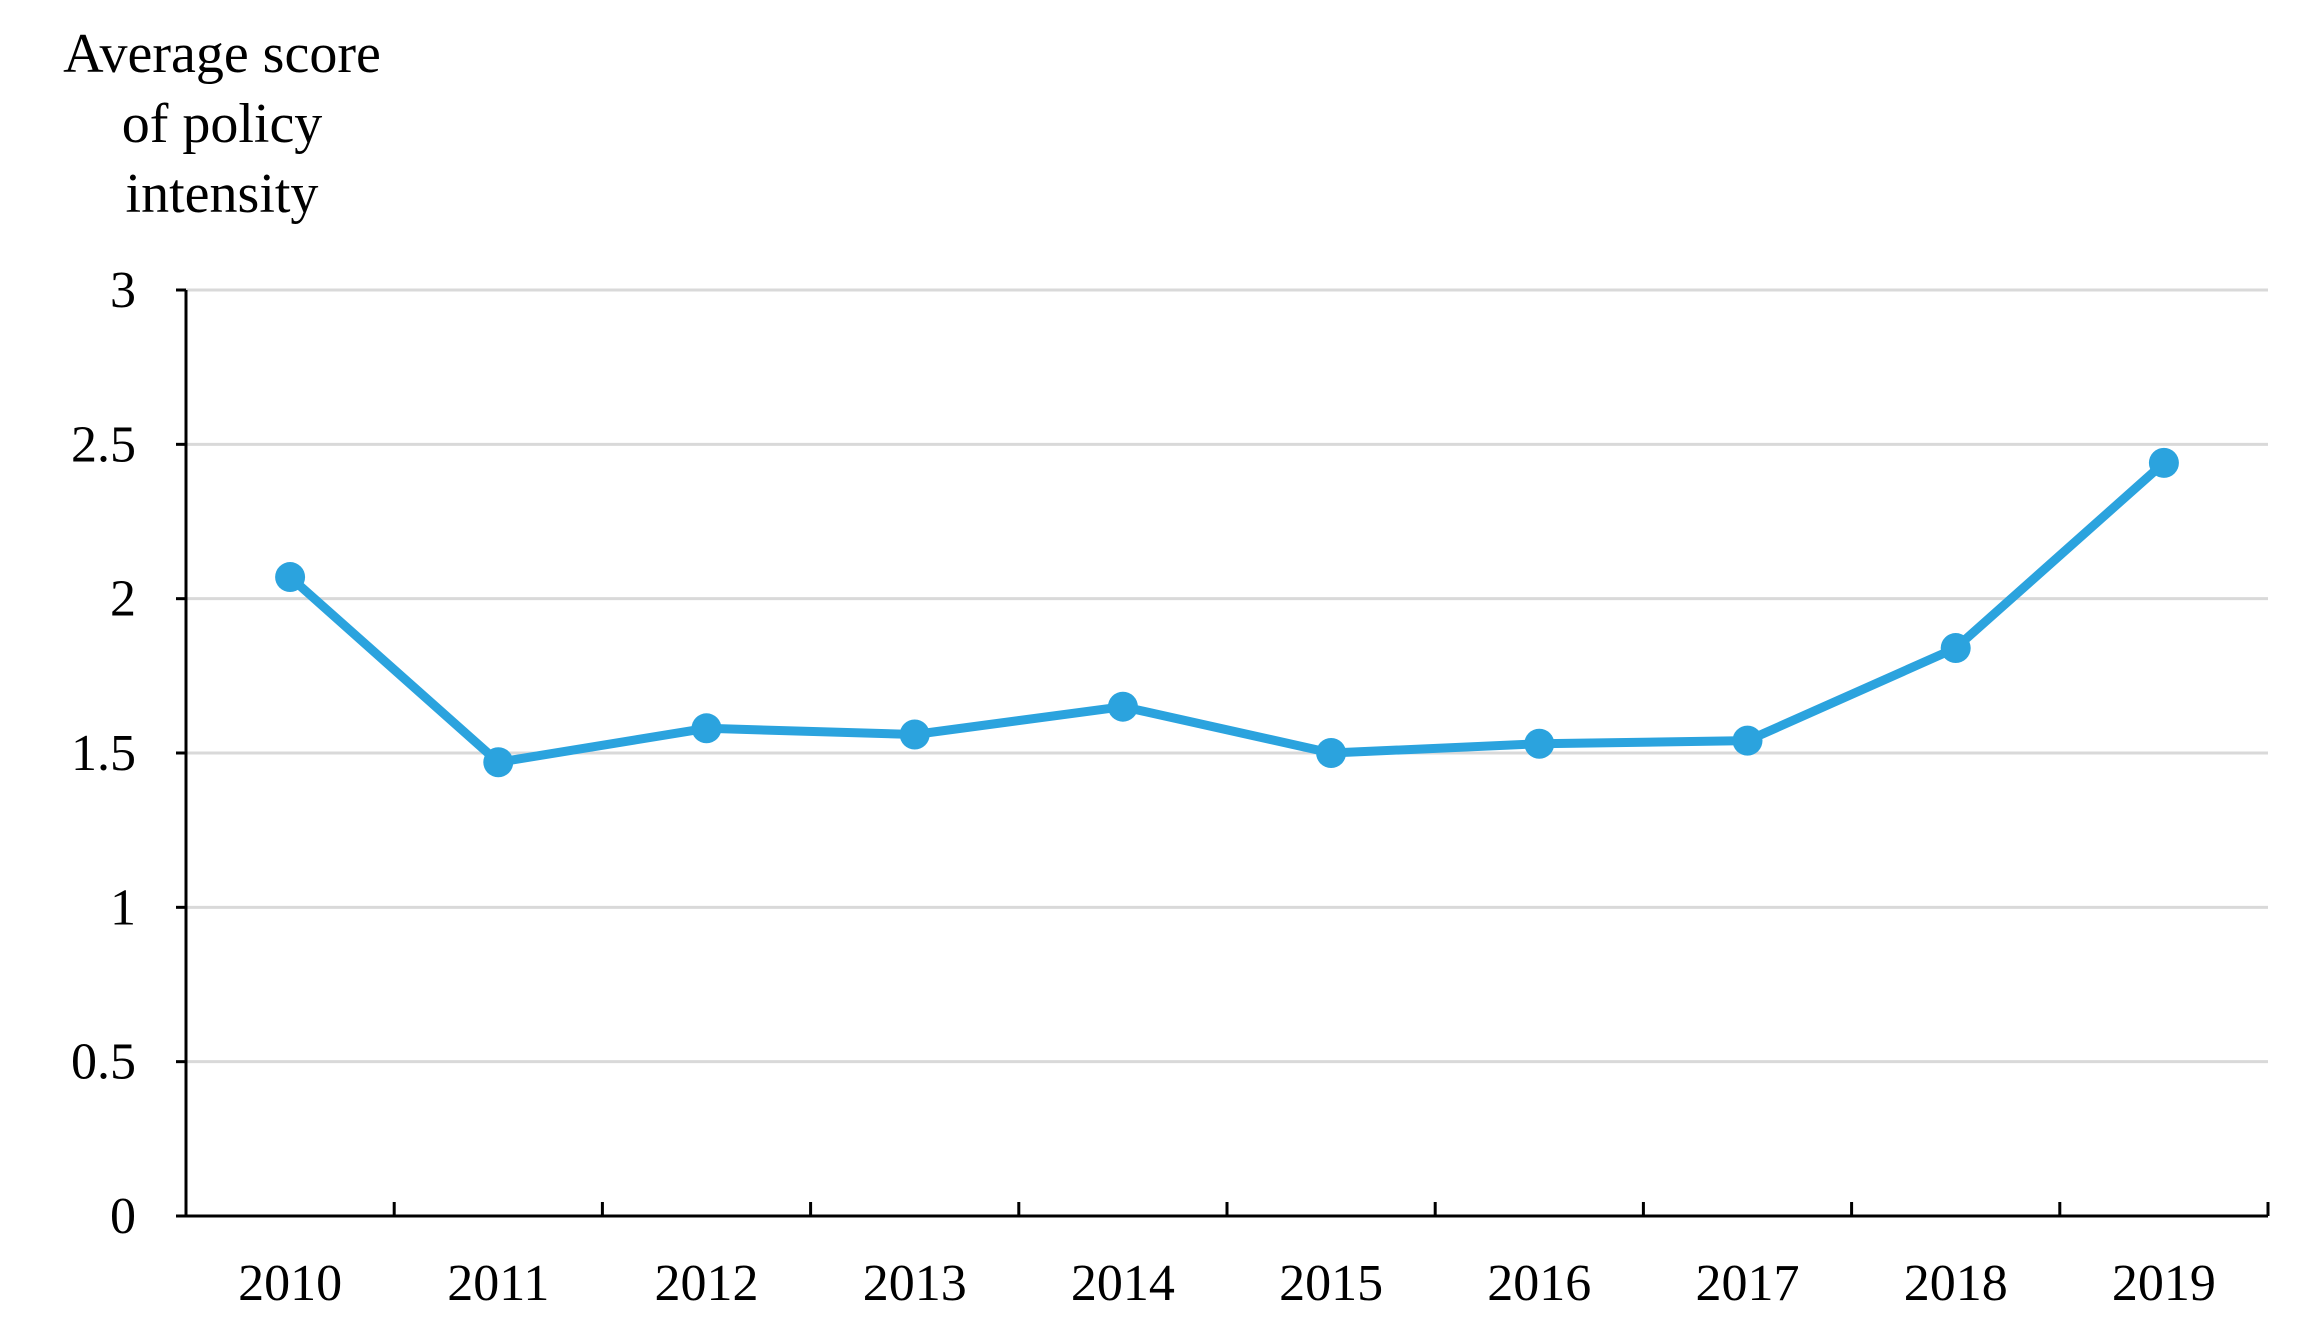 The image size is (2299, 1329). Describe the element at coordinates (123, 1216) in the screenshot. I see `y-tick-label: 0` at that location.